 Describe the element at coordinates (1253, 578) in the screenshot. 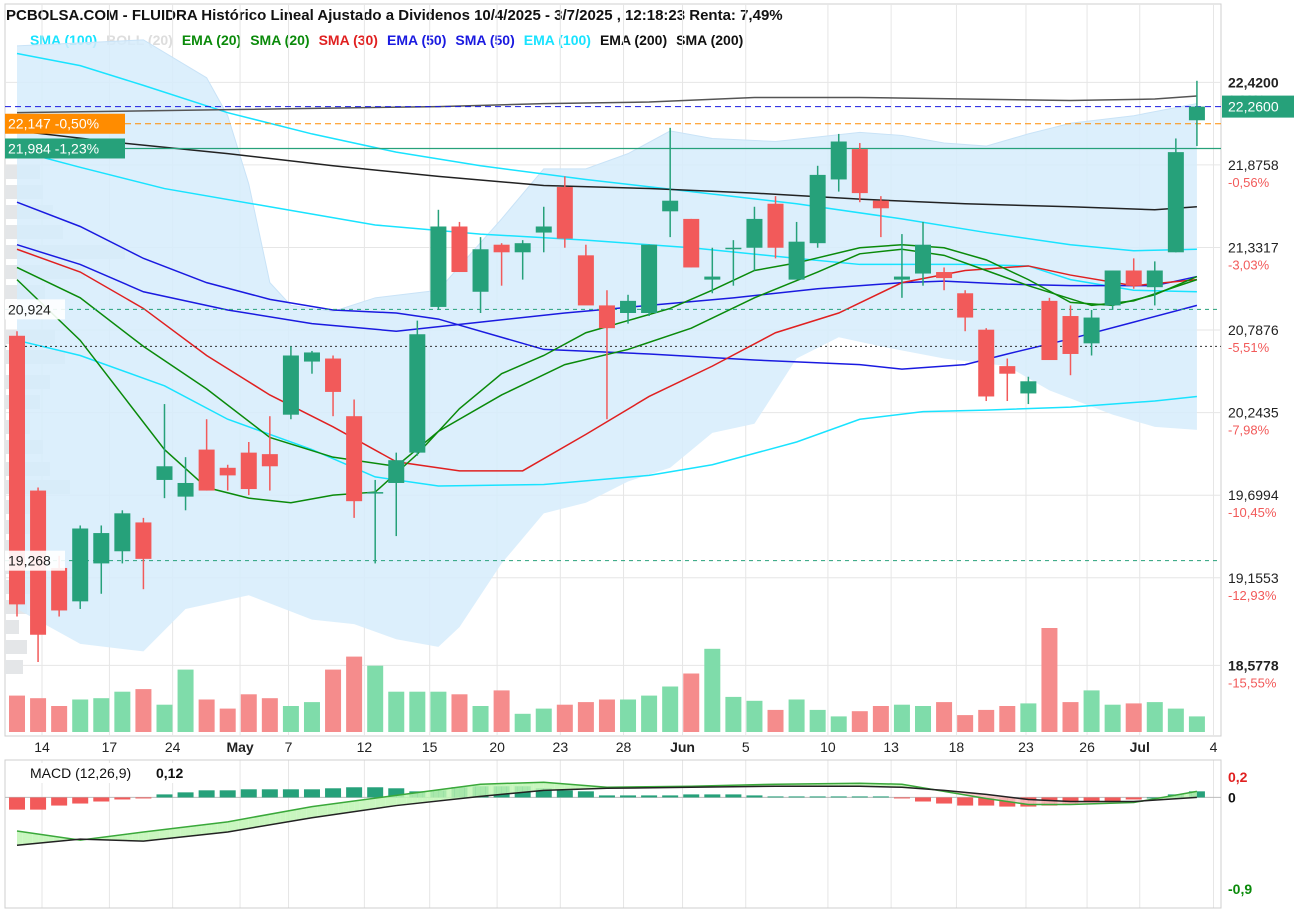

I see `y-axis-label: 19,1553` at that location.